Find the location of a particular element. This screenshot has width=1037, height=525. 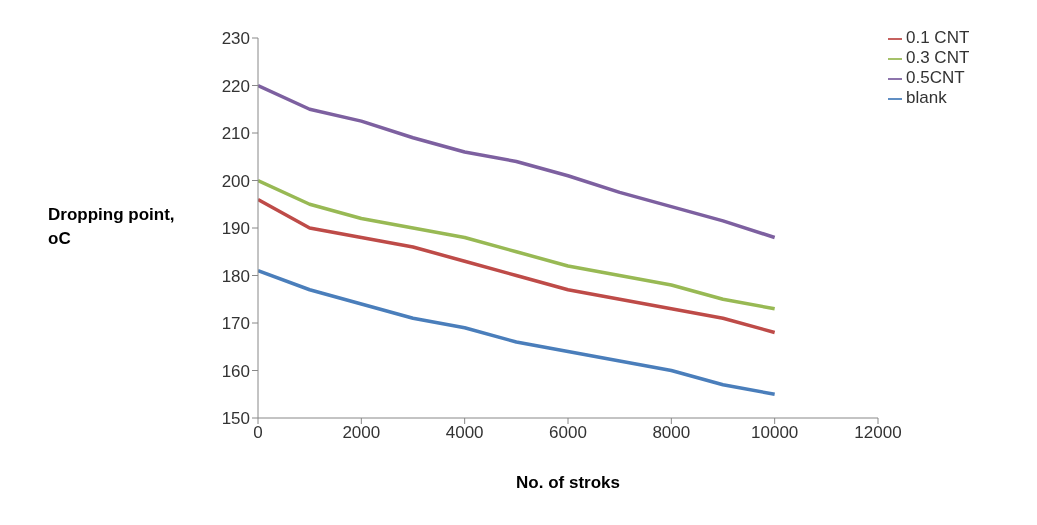

legend-label: blank is located at coordinates (926, 97).